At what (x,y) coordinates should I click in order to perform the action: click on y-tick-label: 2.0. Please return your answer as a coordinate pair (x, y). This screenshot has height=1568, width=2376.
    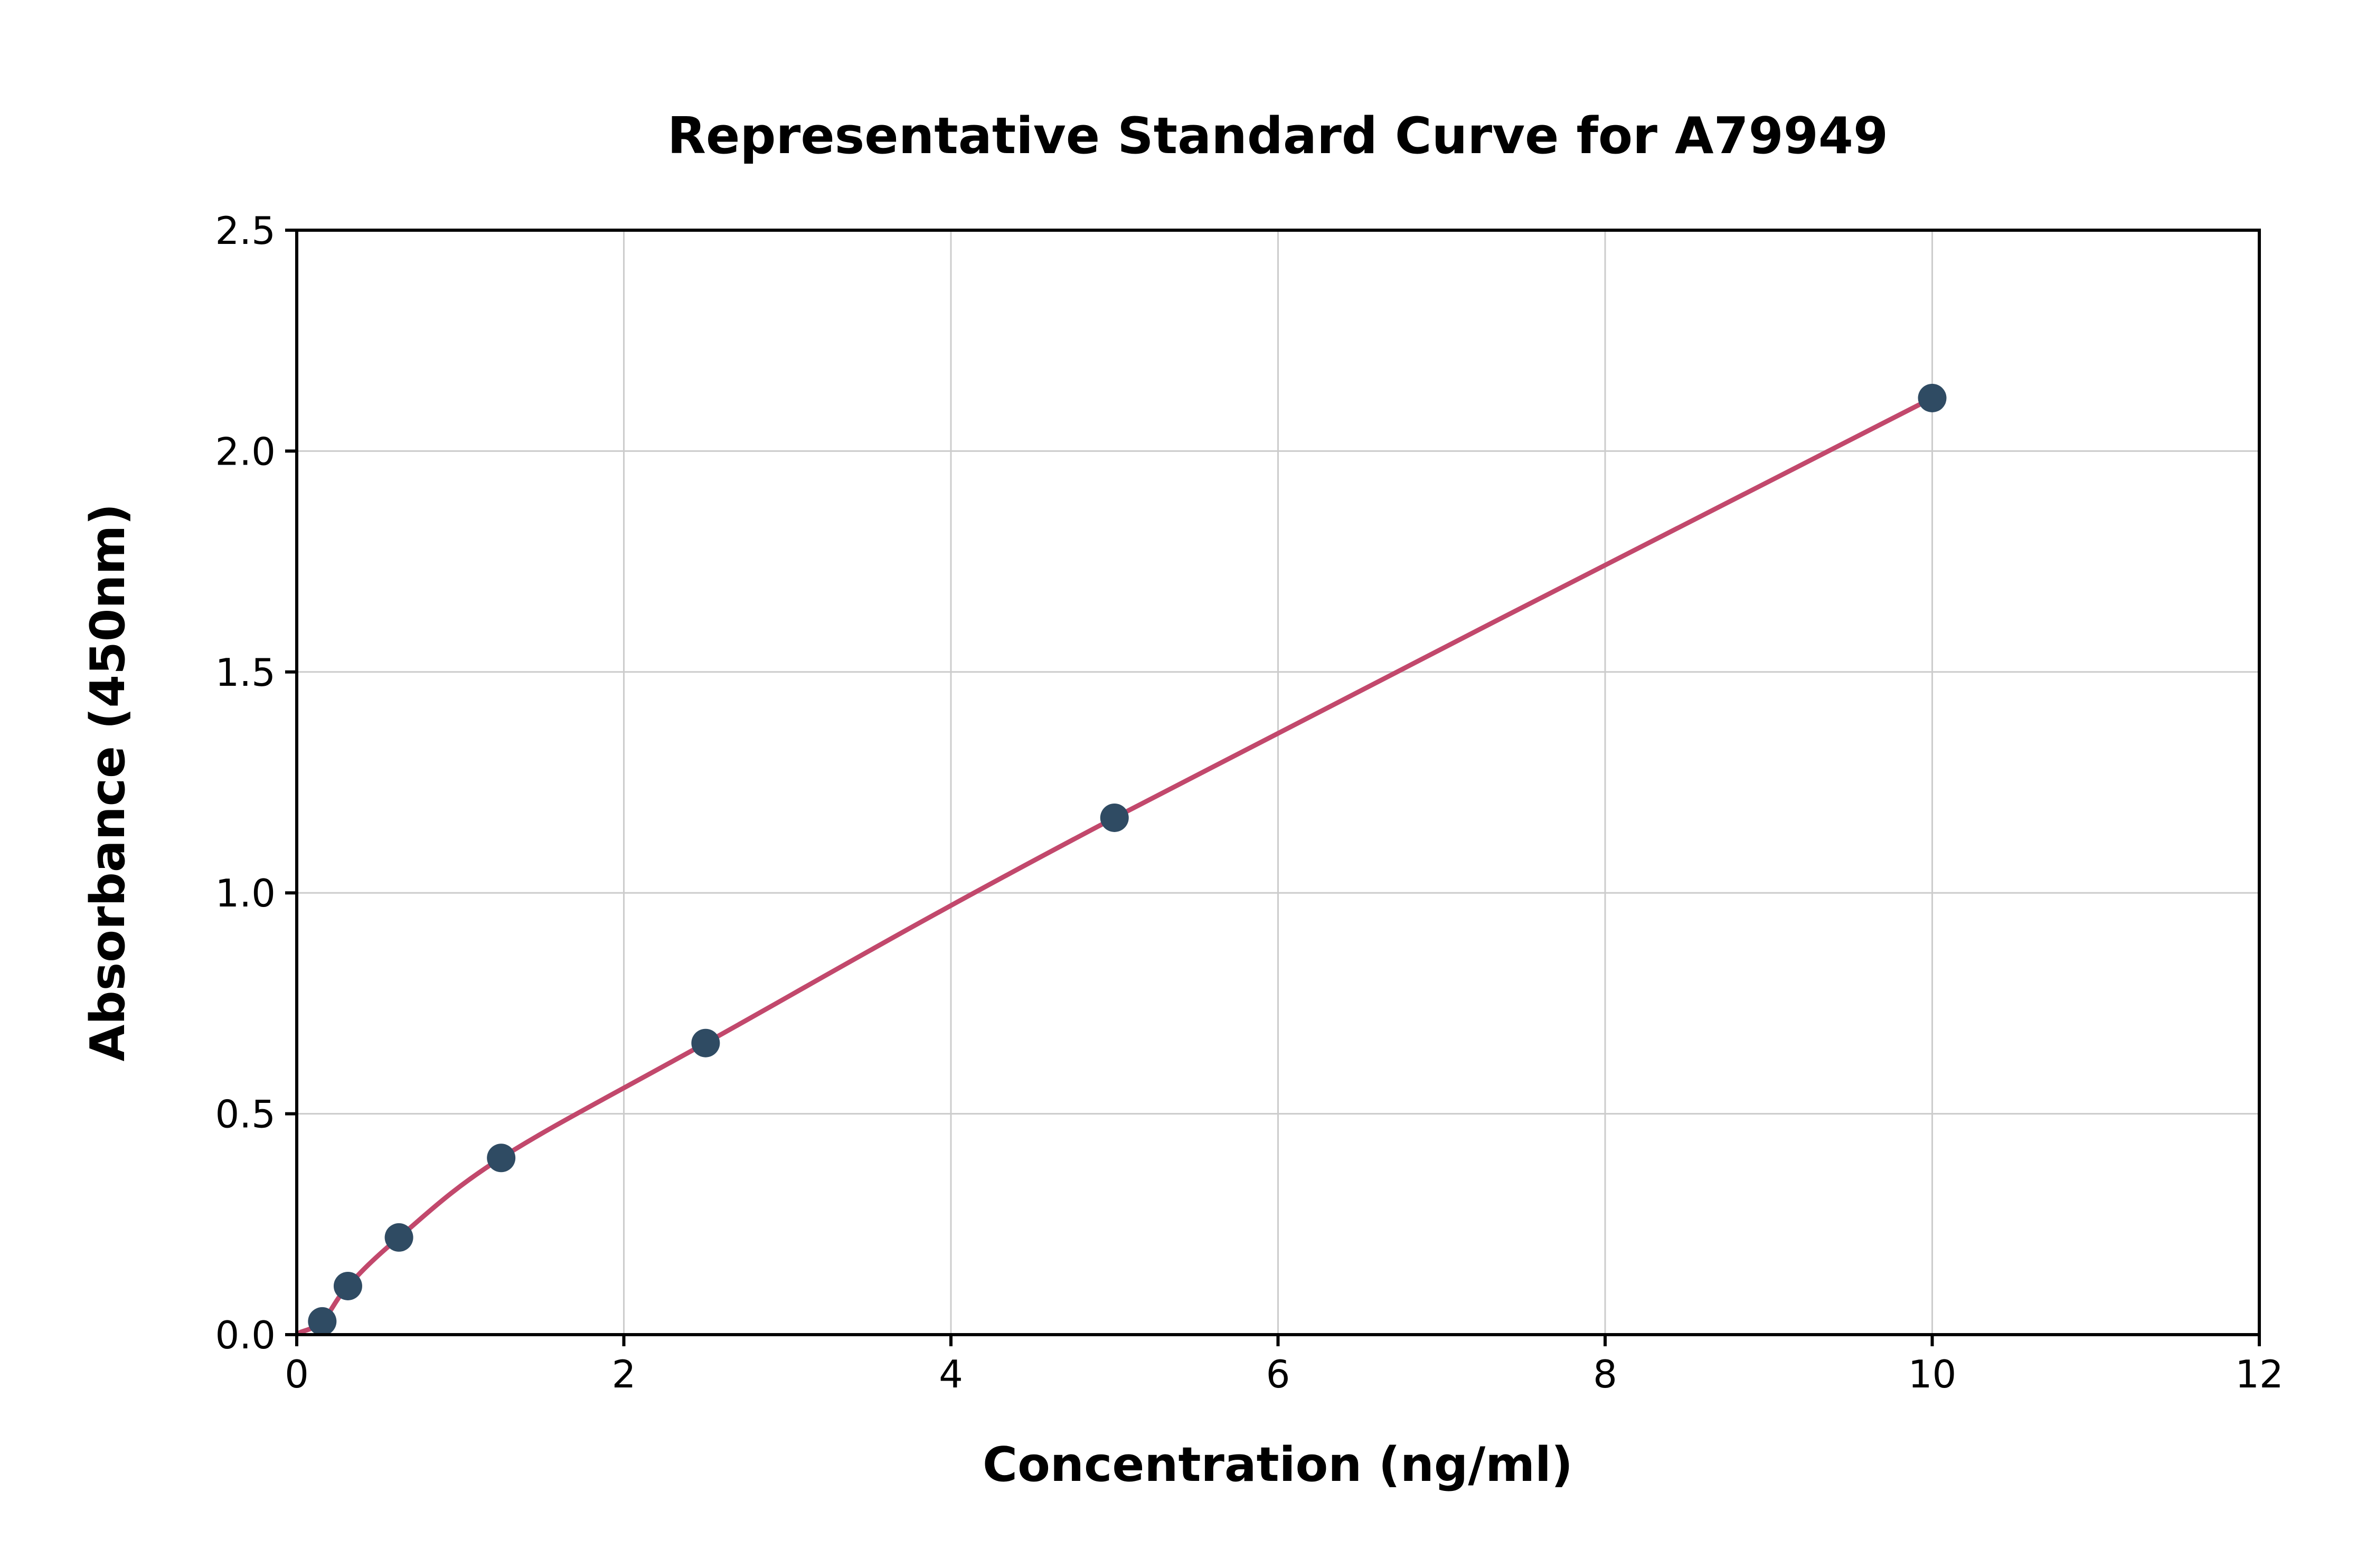
    Looking at the image, I should click on (246, 451).